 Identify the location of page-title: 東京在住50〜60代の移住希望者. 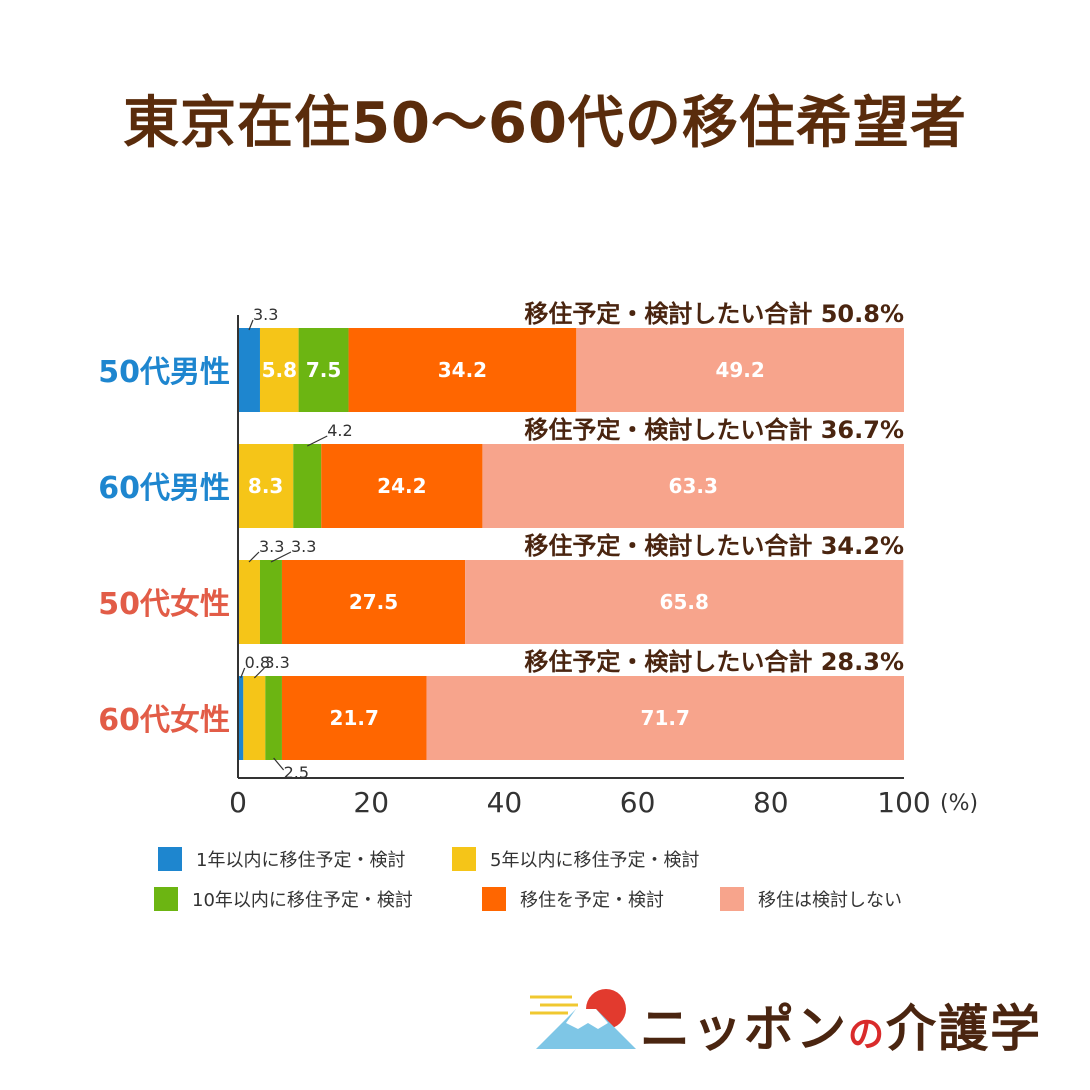
(545, 123).